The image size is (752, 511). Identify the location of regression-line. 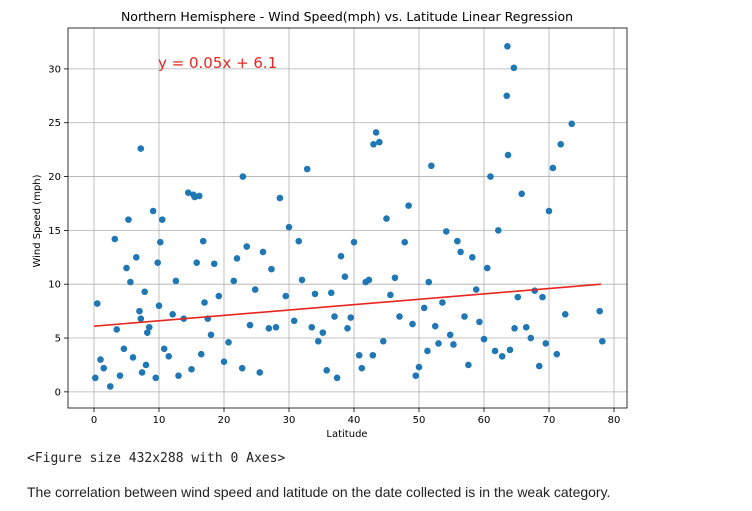
(347, 305).